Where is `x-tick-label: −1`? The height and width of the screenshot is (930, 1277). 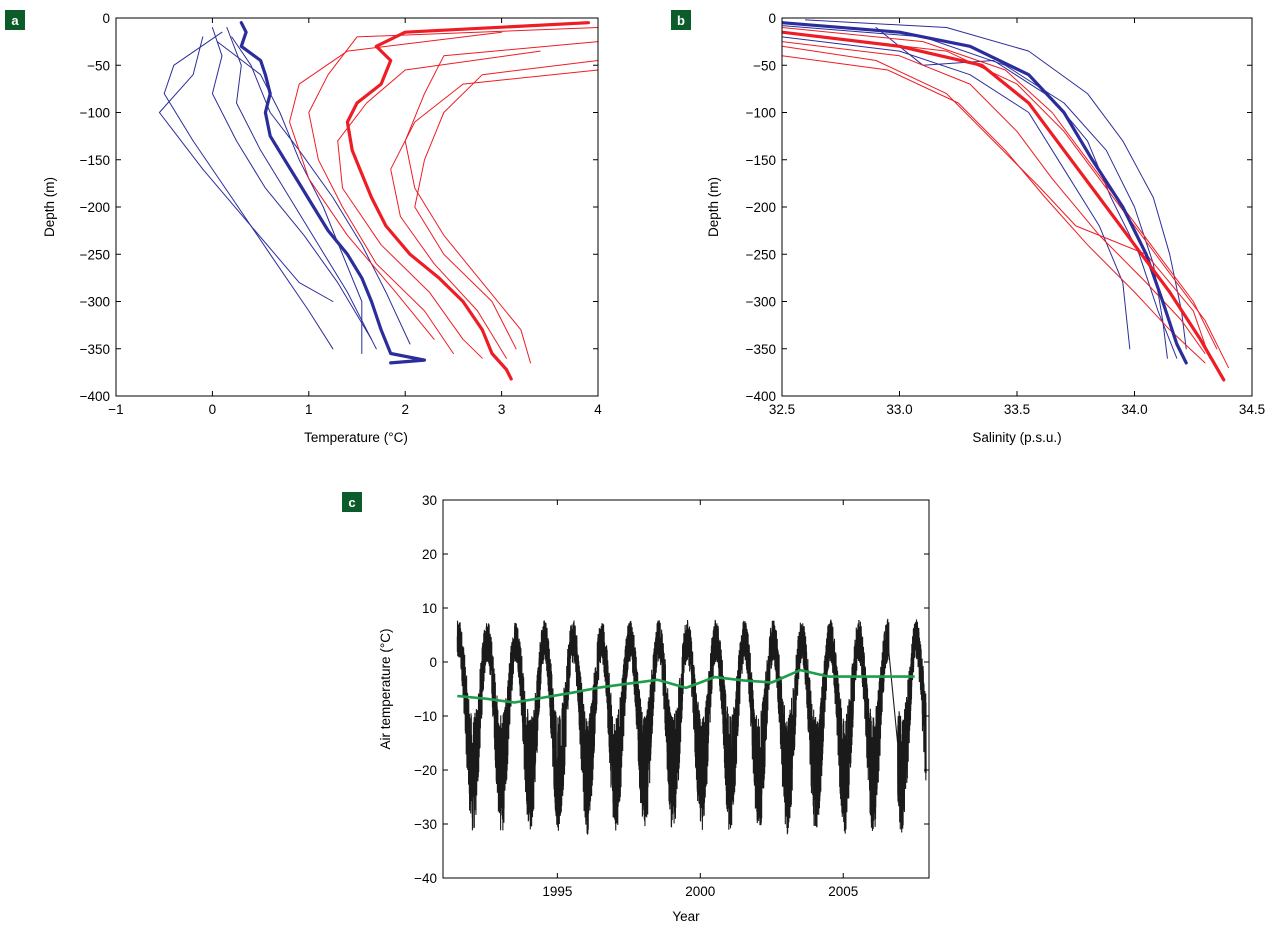
x-tick-label: −1 is located at coordinates (115, 409).